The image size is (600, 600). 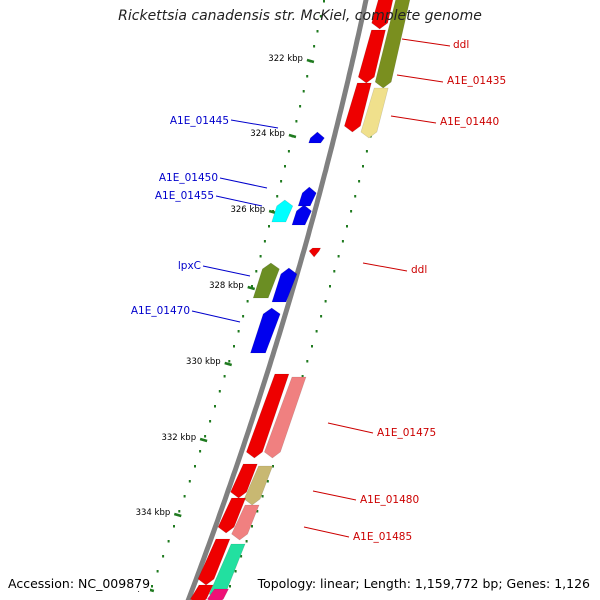 What do you see at coordinates (160, 311) in the screenshot?
I see `gene-label: A1E_01470` at bounding box center [160, 311].